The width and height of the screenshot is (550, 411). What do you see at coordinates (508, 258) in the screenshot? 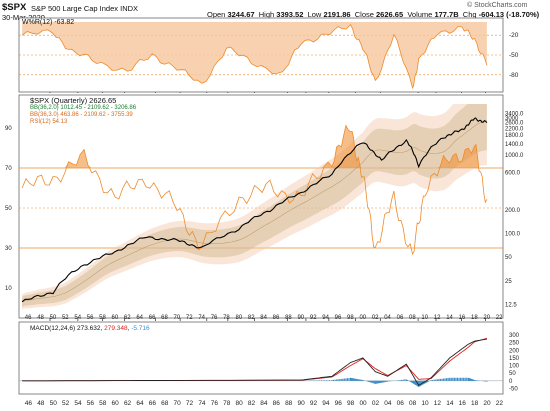
I see `price-tick-label: 50` at bounding box center [508, 258].